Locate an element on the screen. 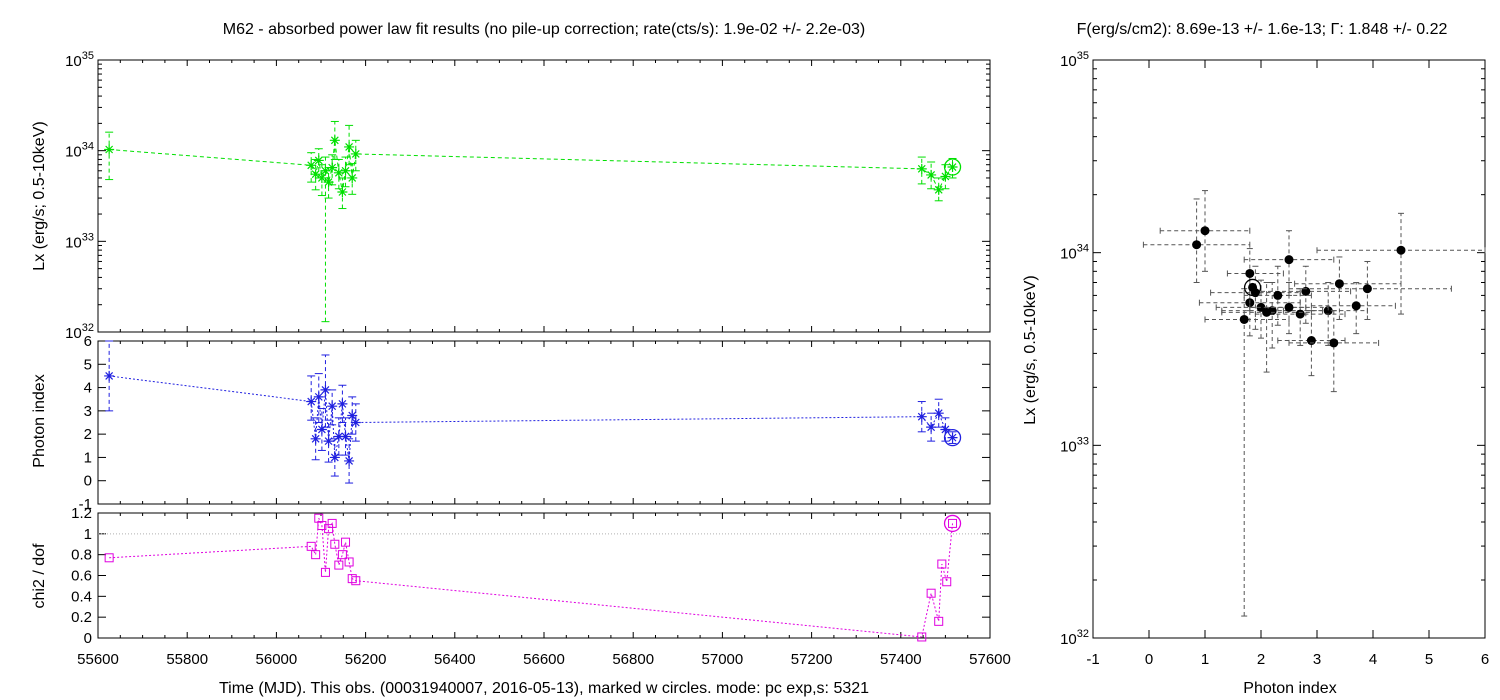 The image size is (1500, 700). mid-ylabel: Photon index is located at coordinates (39, 420).